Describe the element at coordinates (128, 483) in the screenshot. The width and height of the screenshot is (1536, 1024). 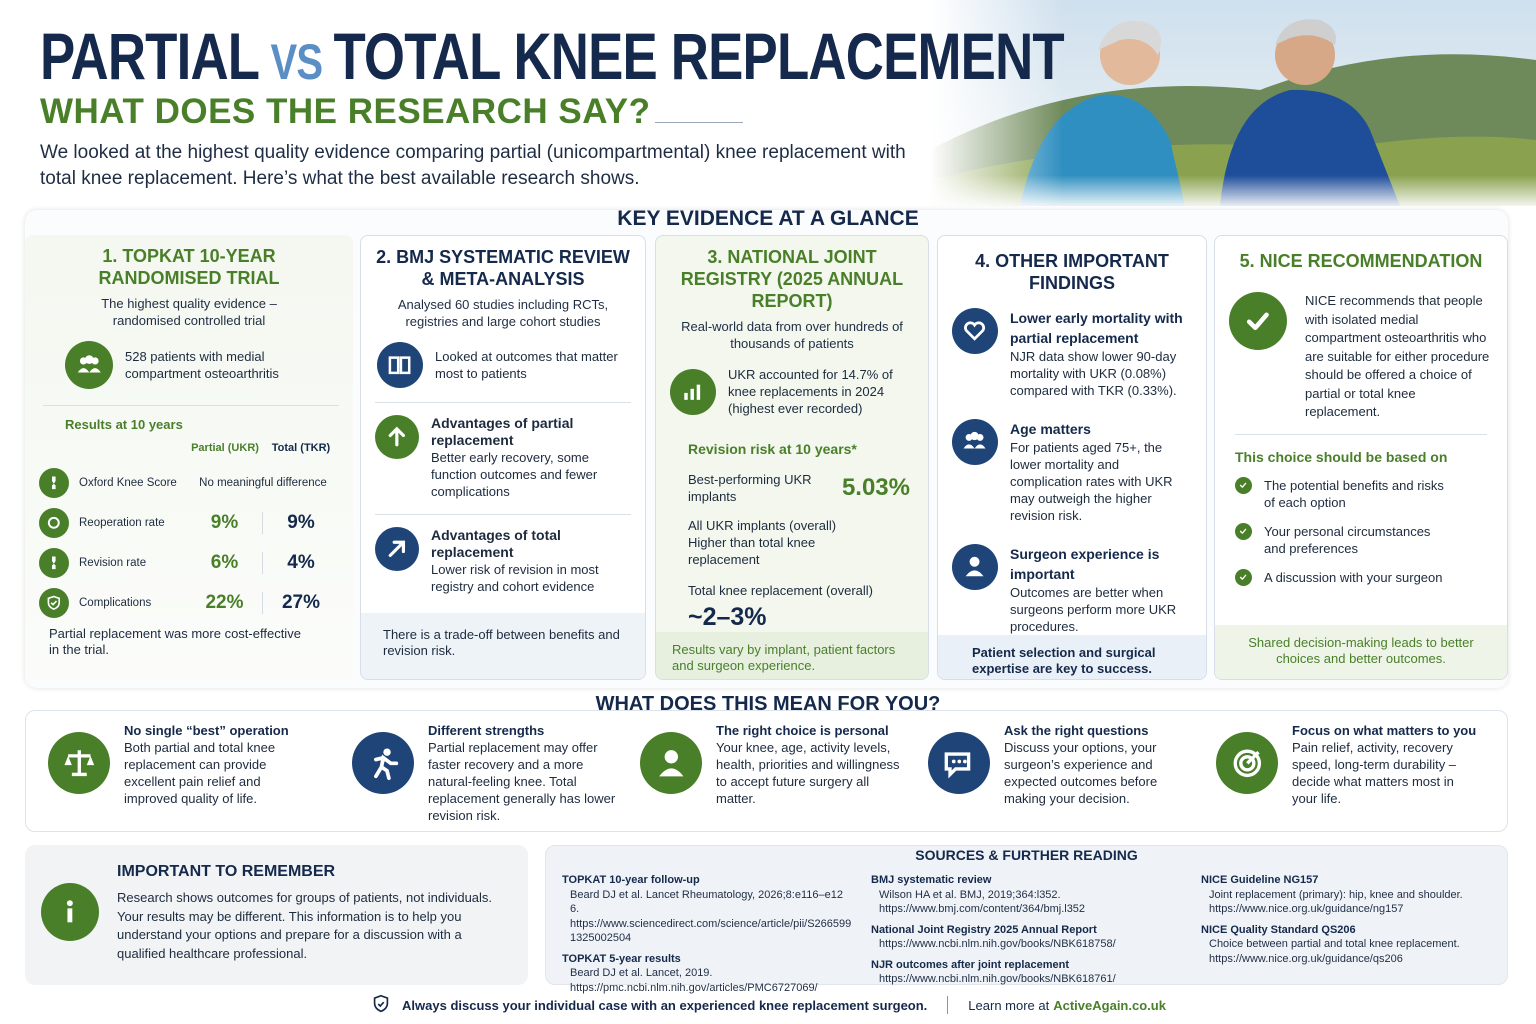
I see `result-label: Oxford Knee Score` at that location.